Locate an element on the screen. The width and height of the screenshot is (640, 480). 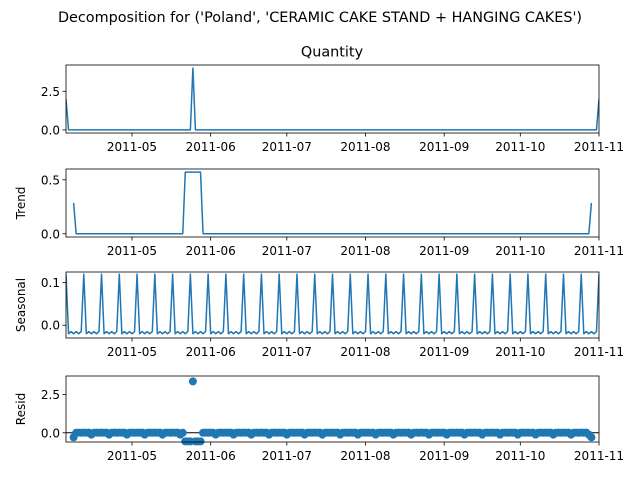
panel-quantity-frame is located at coordinates (332, 99).